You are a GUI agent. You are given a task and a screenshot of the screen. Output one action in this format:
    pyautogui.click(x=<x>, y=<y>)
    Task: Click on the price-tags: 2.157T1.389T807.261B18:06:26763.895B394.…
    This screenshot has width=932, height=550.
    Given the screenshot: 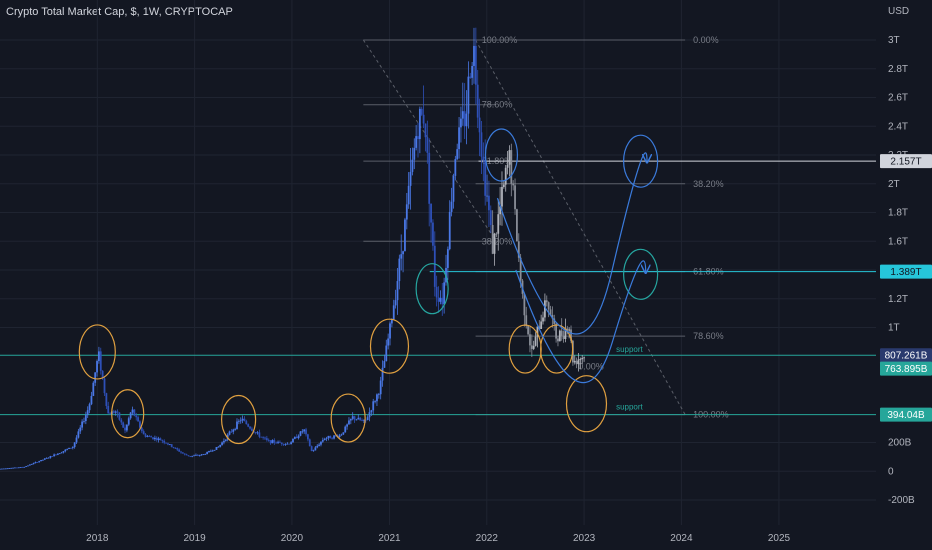 What is the action you would take?
    pyautogui.click(x=906, y=288)
    